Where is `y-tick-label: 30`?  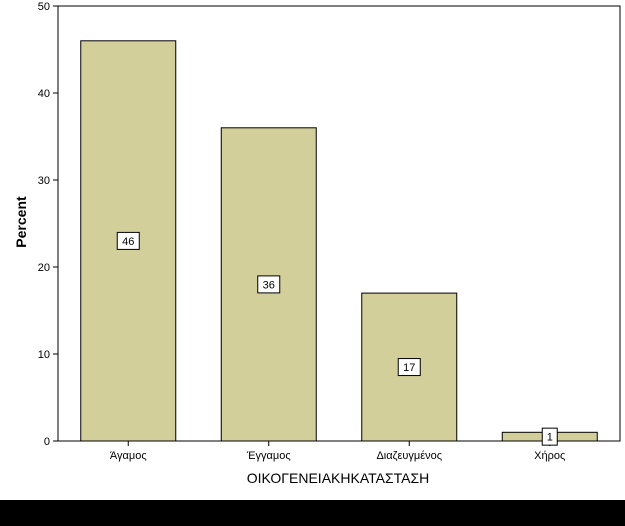
y-tick-label: 30 is located at coordinates (44, 181).